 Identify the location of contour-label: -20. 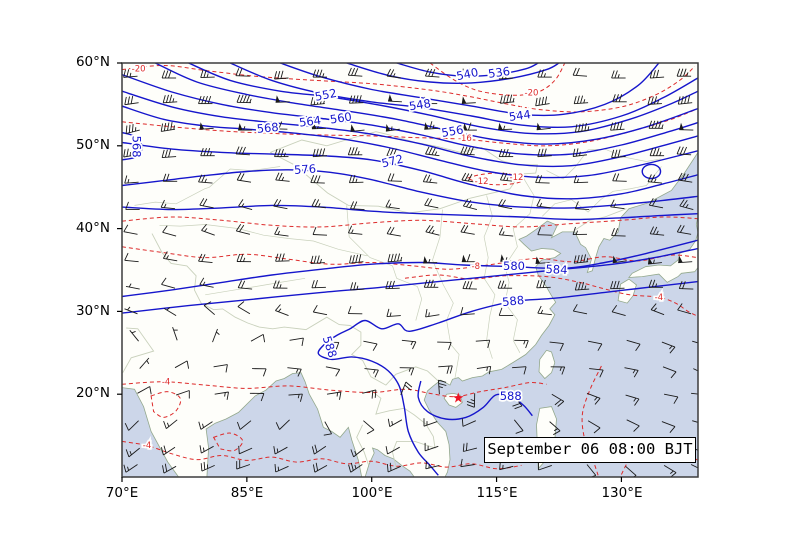
(139, 69).